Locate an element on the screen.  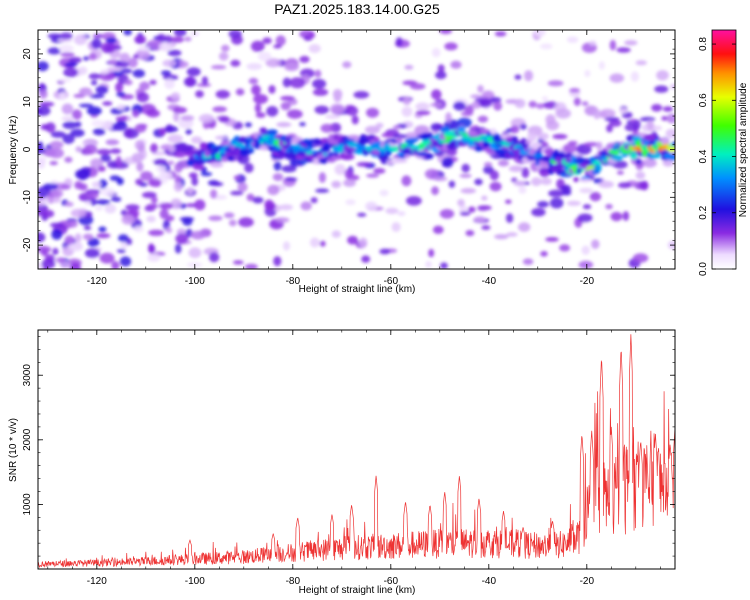
colorbar-tick-label: 0.6 is located at coordinates (703, 100).